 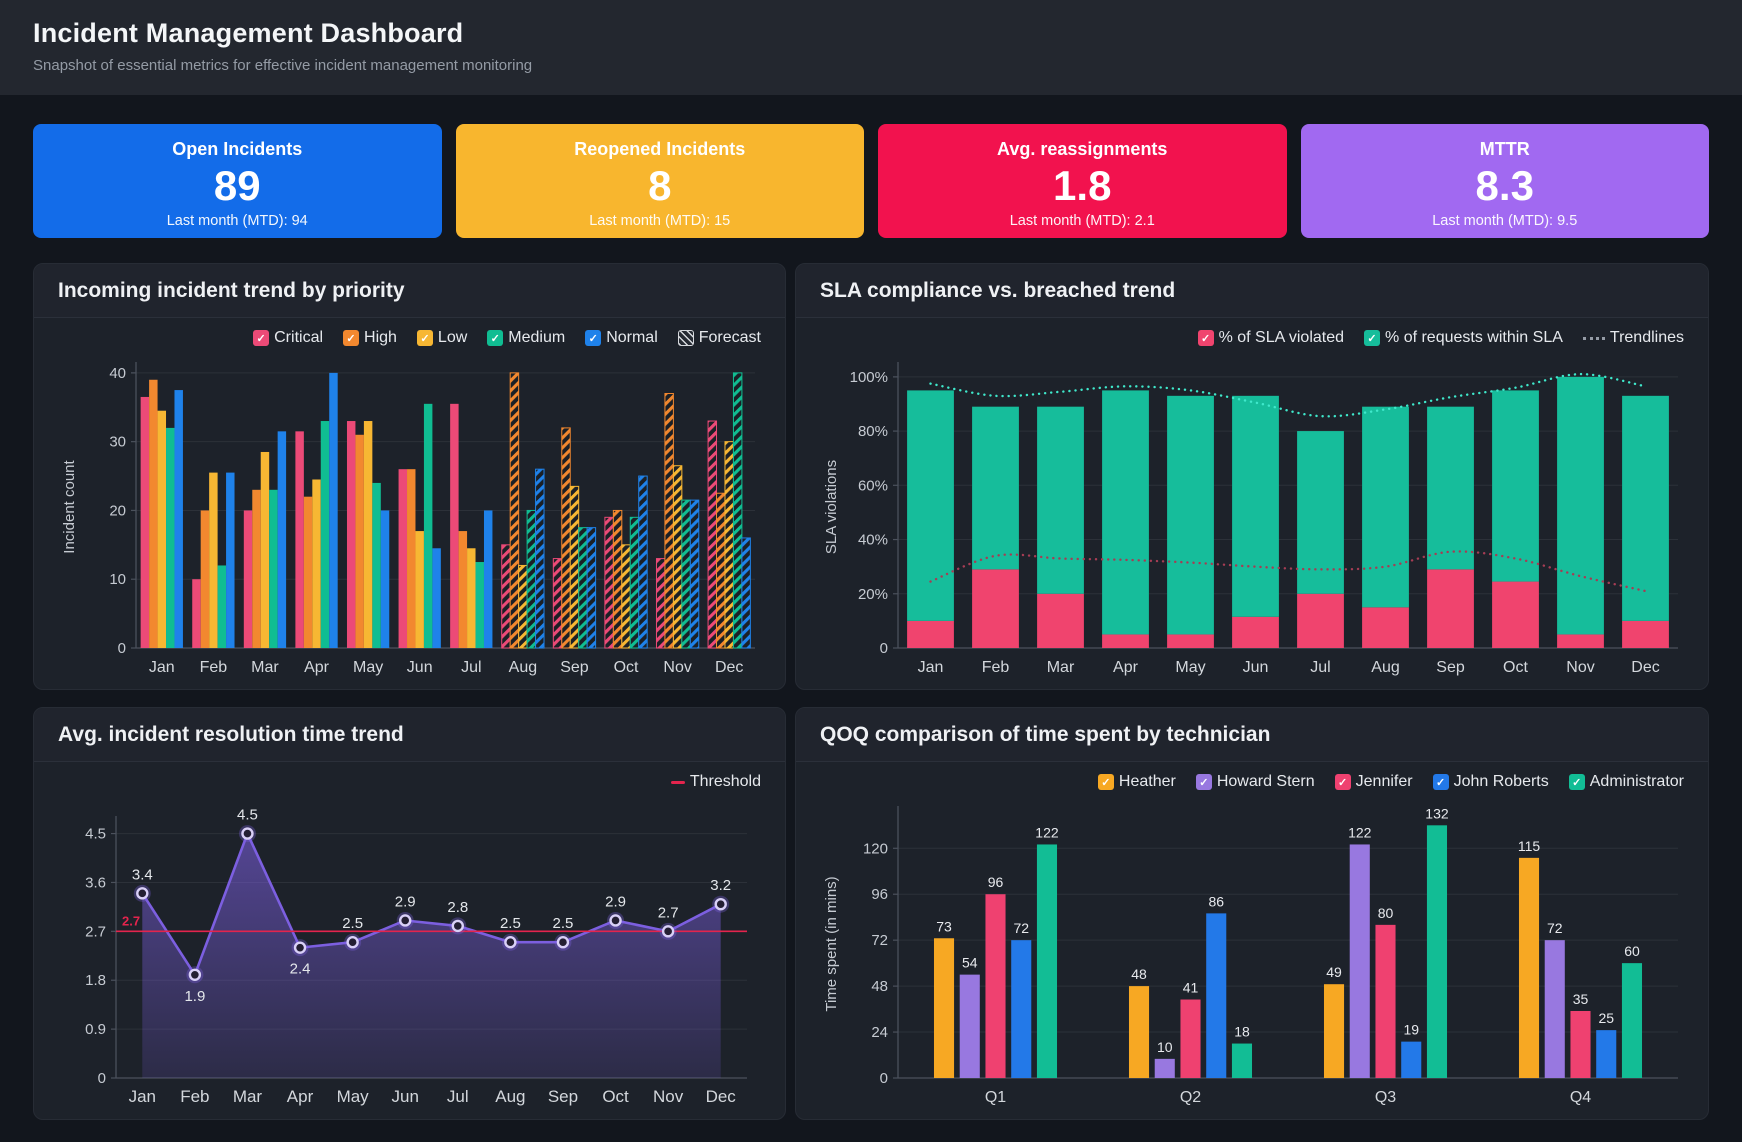 I want to click on svg-text: Oct, so click(x=1515, y=667).